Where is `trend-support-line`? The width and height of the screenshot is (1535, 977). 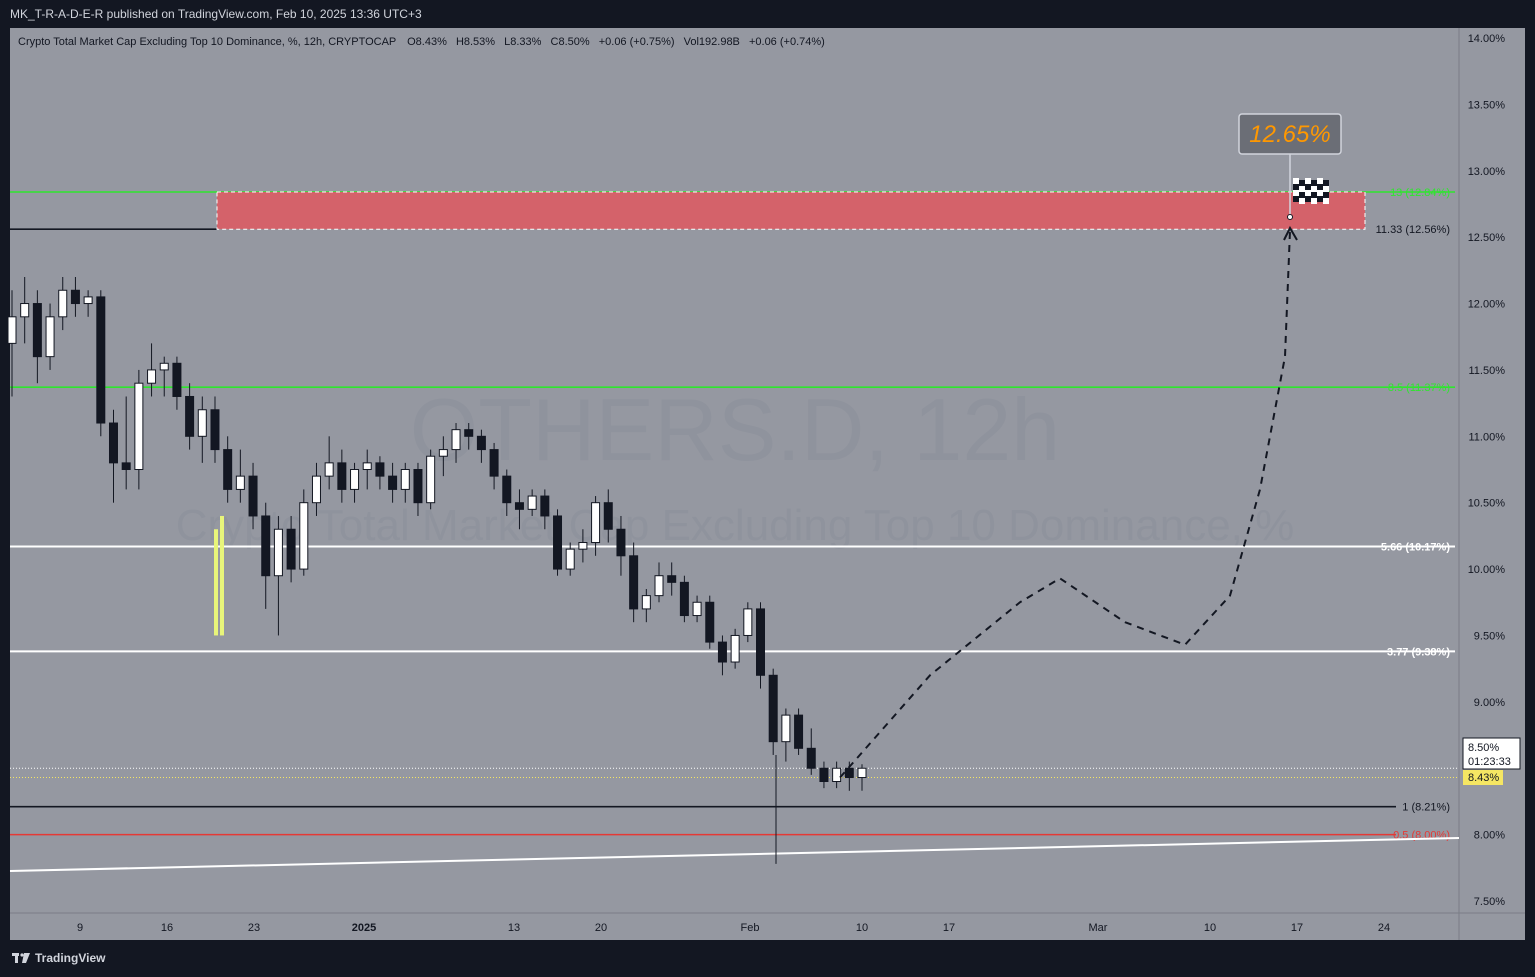
trend-support-line is located at coordinates (734, 854).